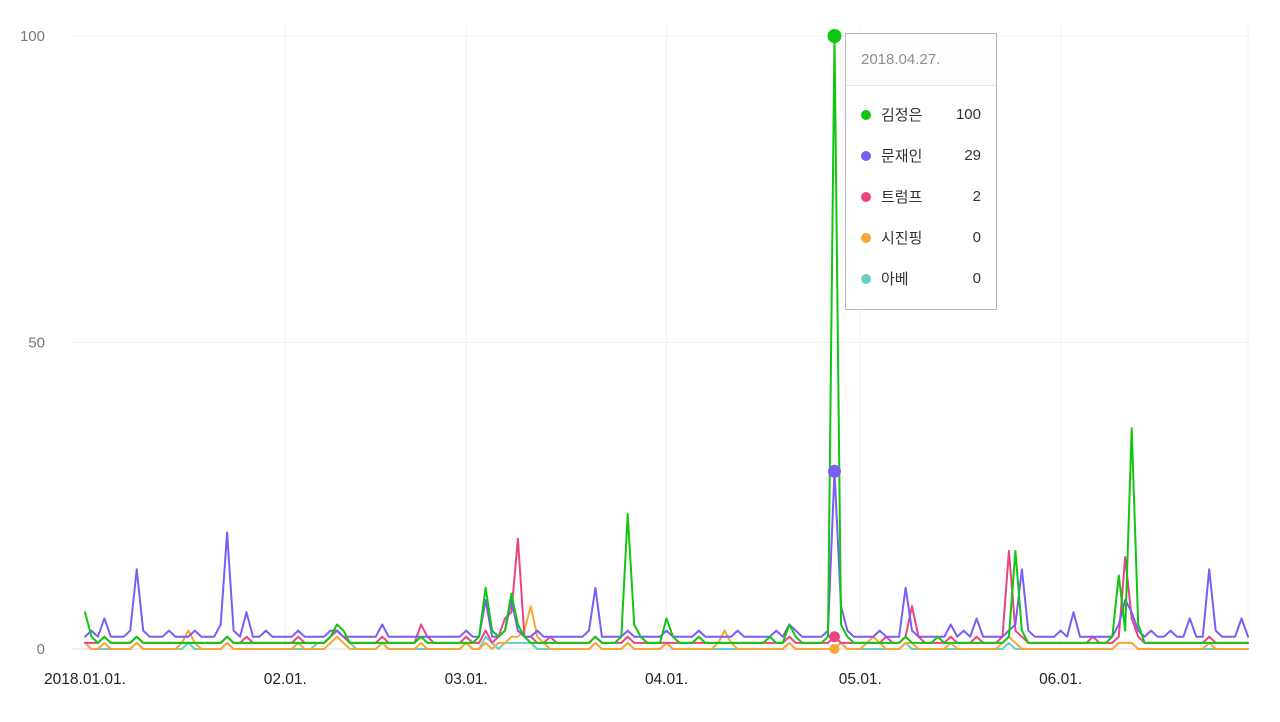  I want to click on series-name: 시진핑, so click(902, 238).